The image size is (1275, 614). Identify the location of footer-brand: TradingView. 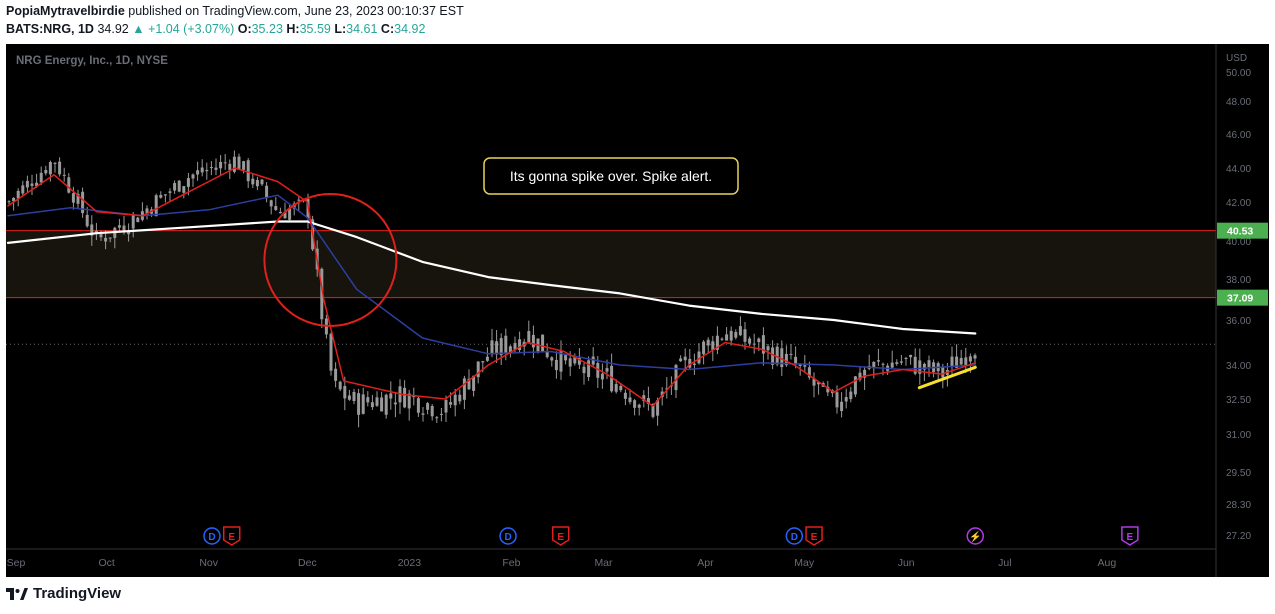
(63, 593).